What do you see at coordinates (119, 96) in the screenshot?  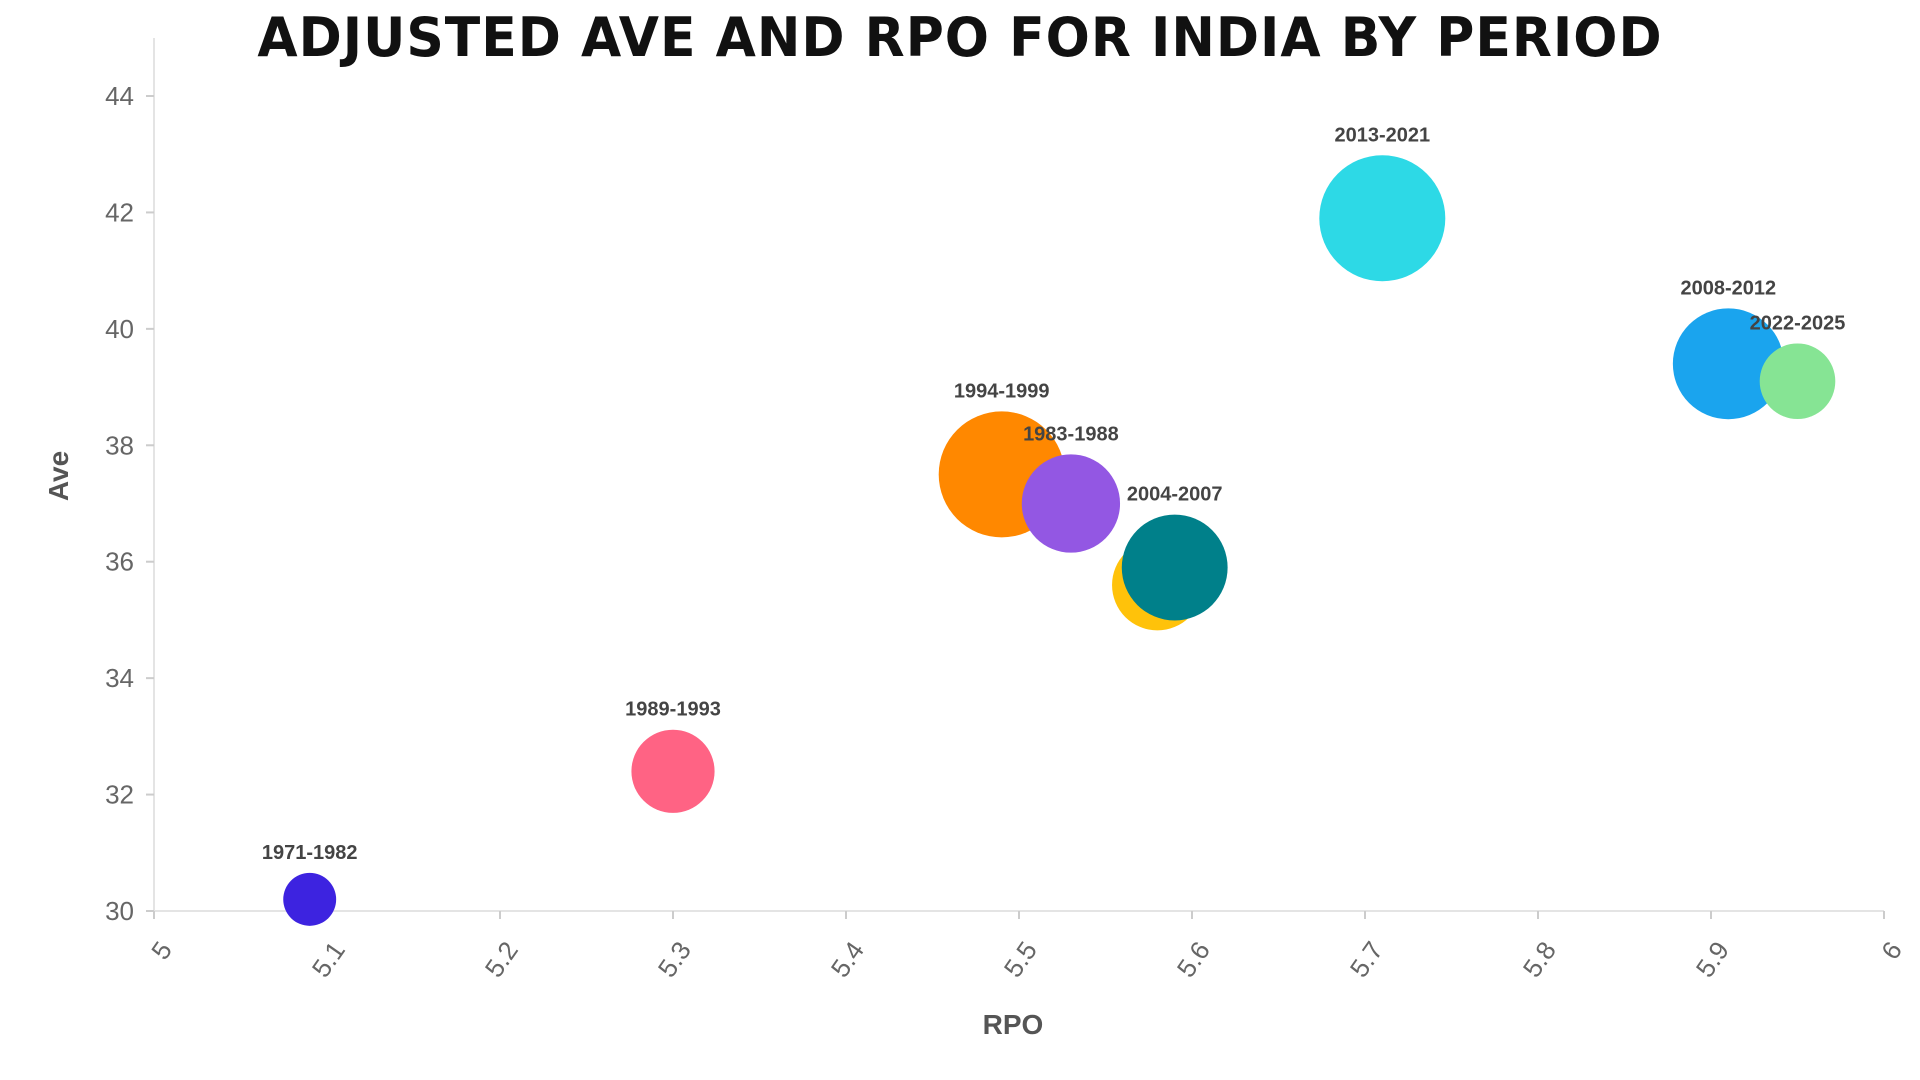 I see `y-tick-label: 44` at bounding box center [119, 96].